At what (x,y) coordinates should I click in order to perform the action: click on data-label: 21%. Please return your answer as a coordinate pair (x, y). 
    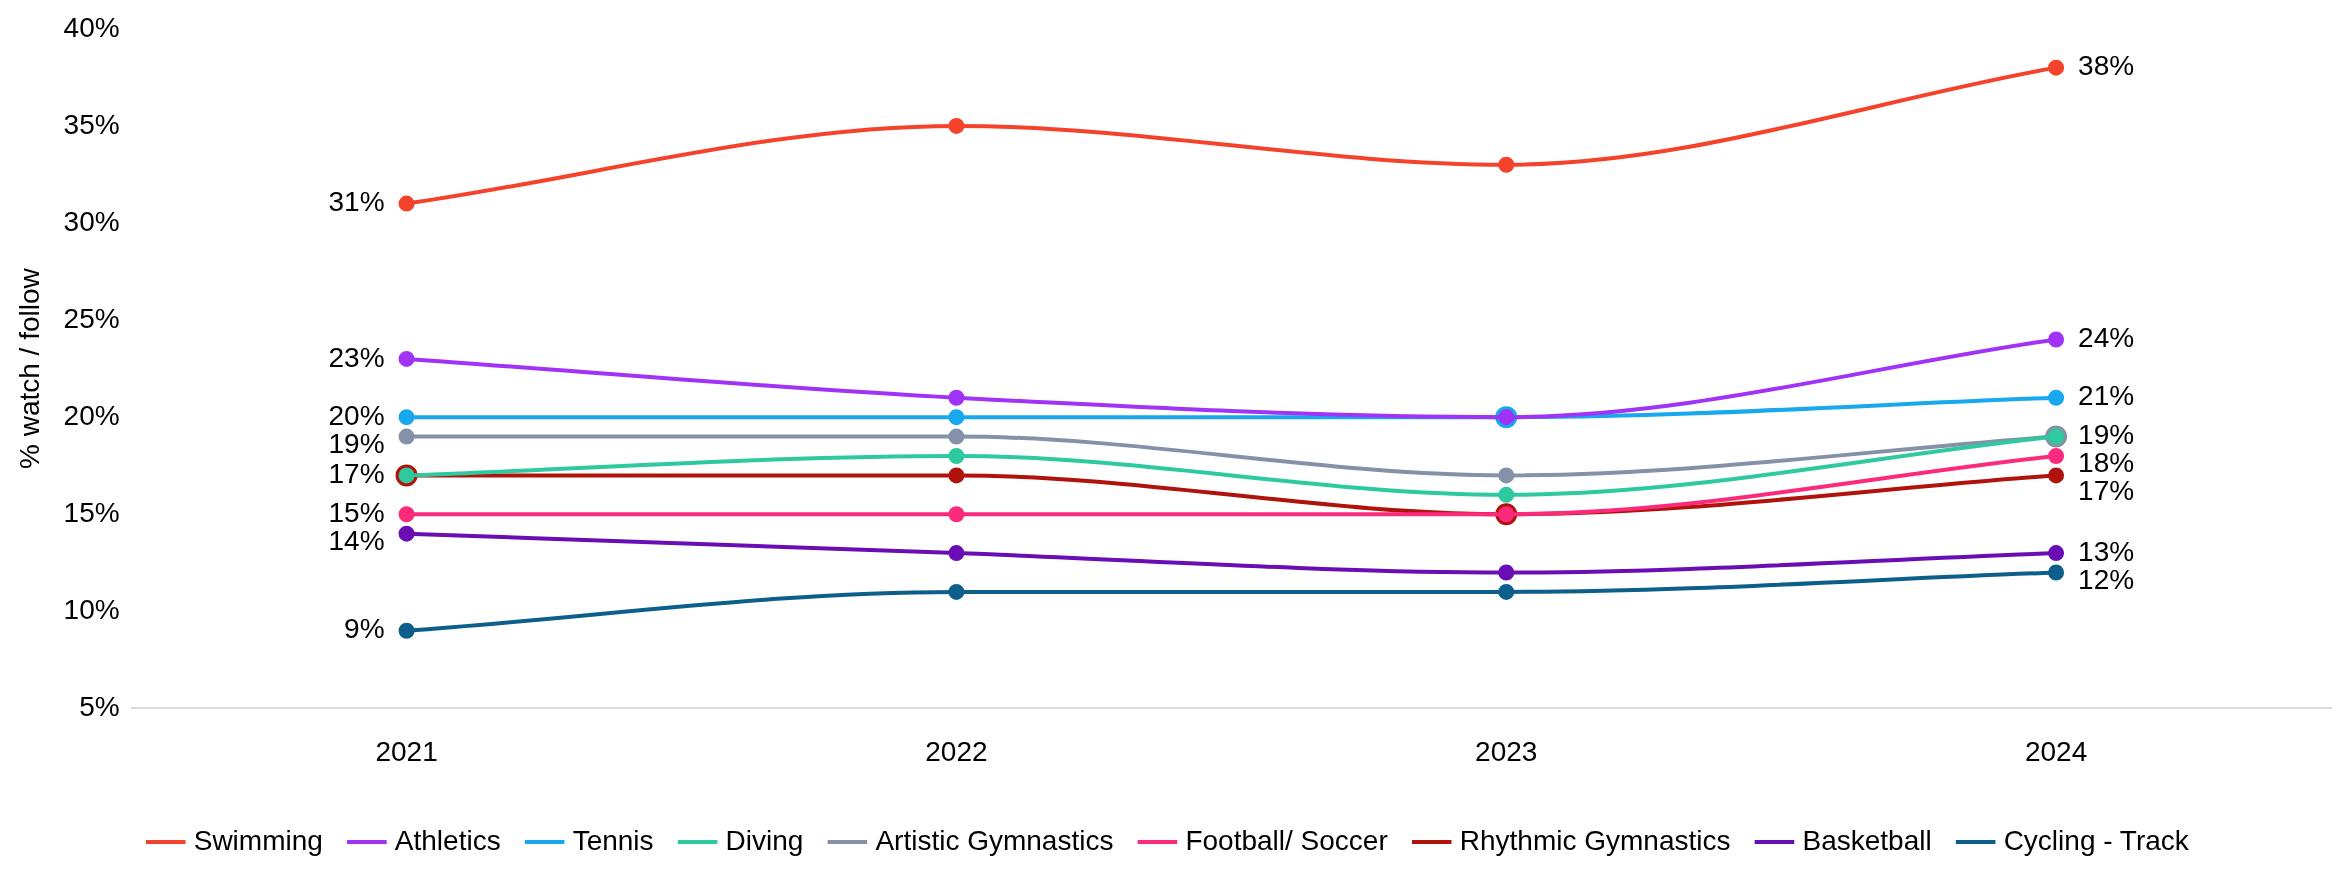
    Looking at the image, I should click on (2106, 396).